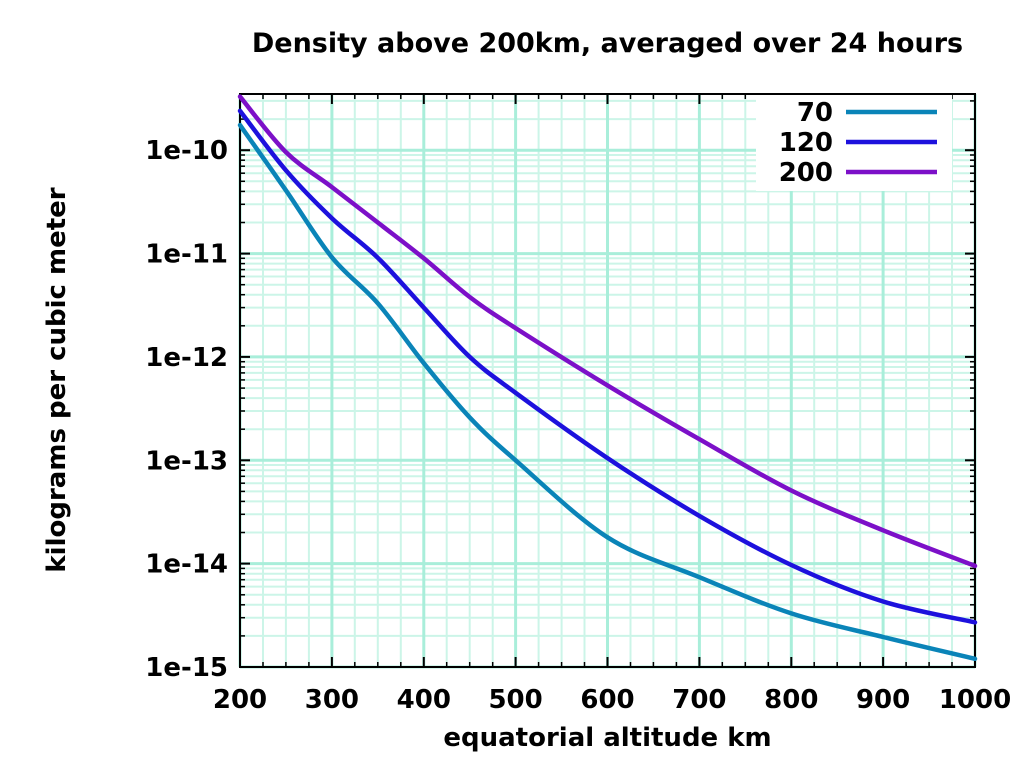 The image size is (1024, 768). I want to click on legend-label-200: 200, so click(806, 173).